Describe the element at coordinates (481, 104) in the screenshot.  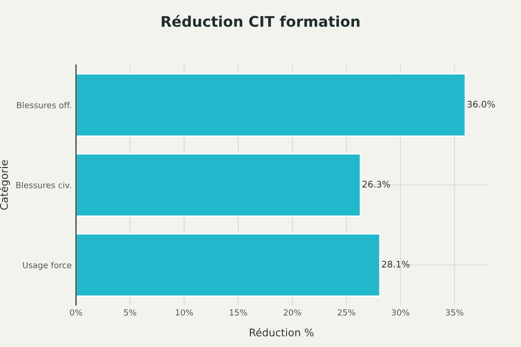
I see `data-label: 36.0%` at that location.